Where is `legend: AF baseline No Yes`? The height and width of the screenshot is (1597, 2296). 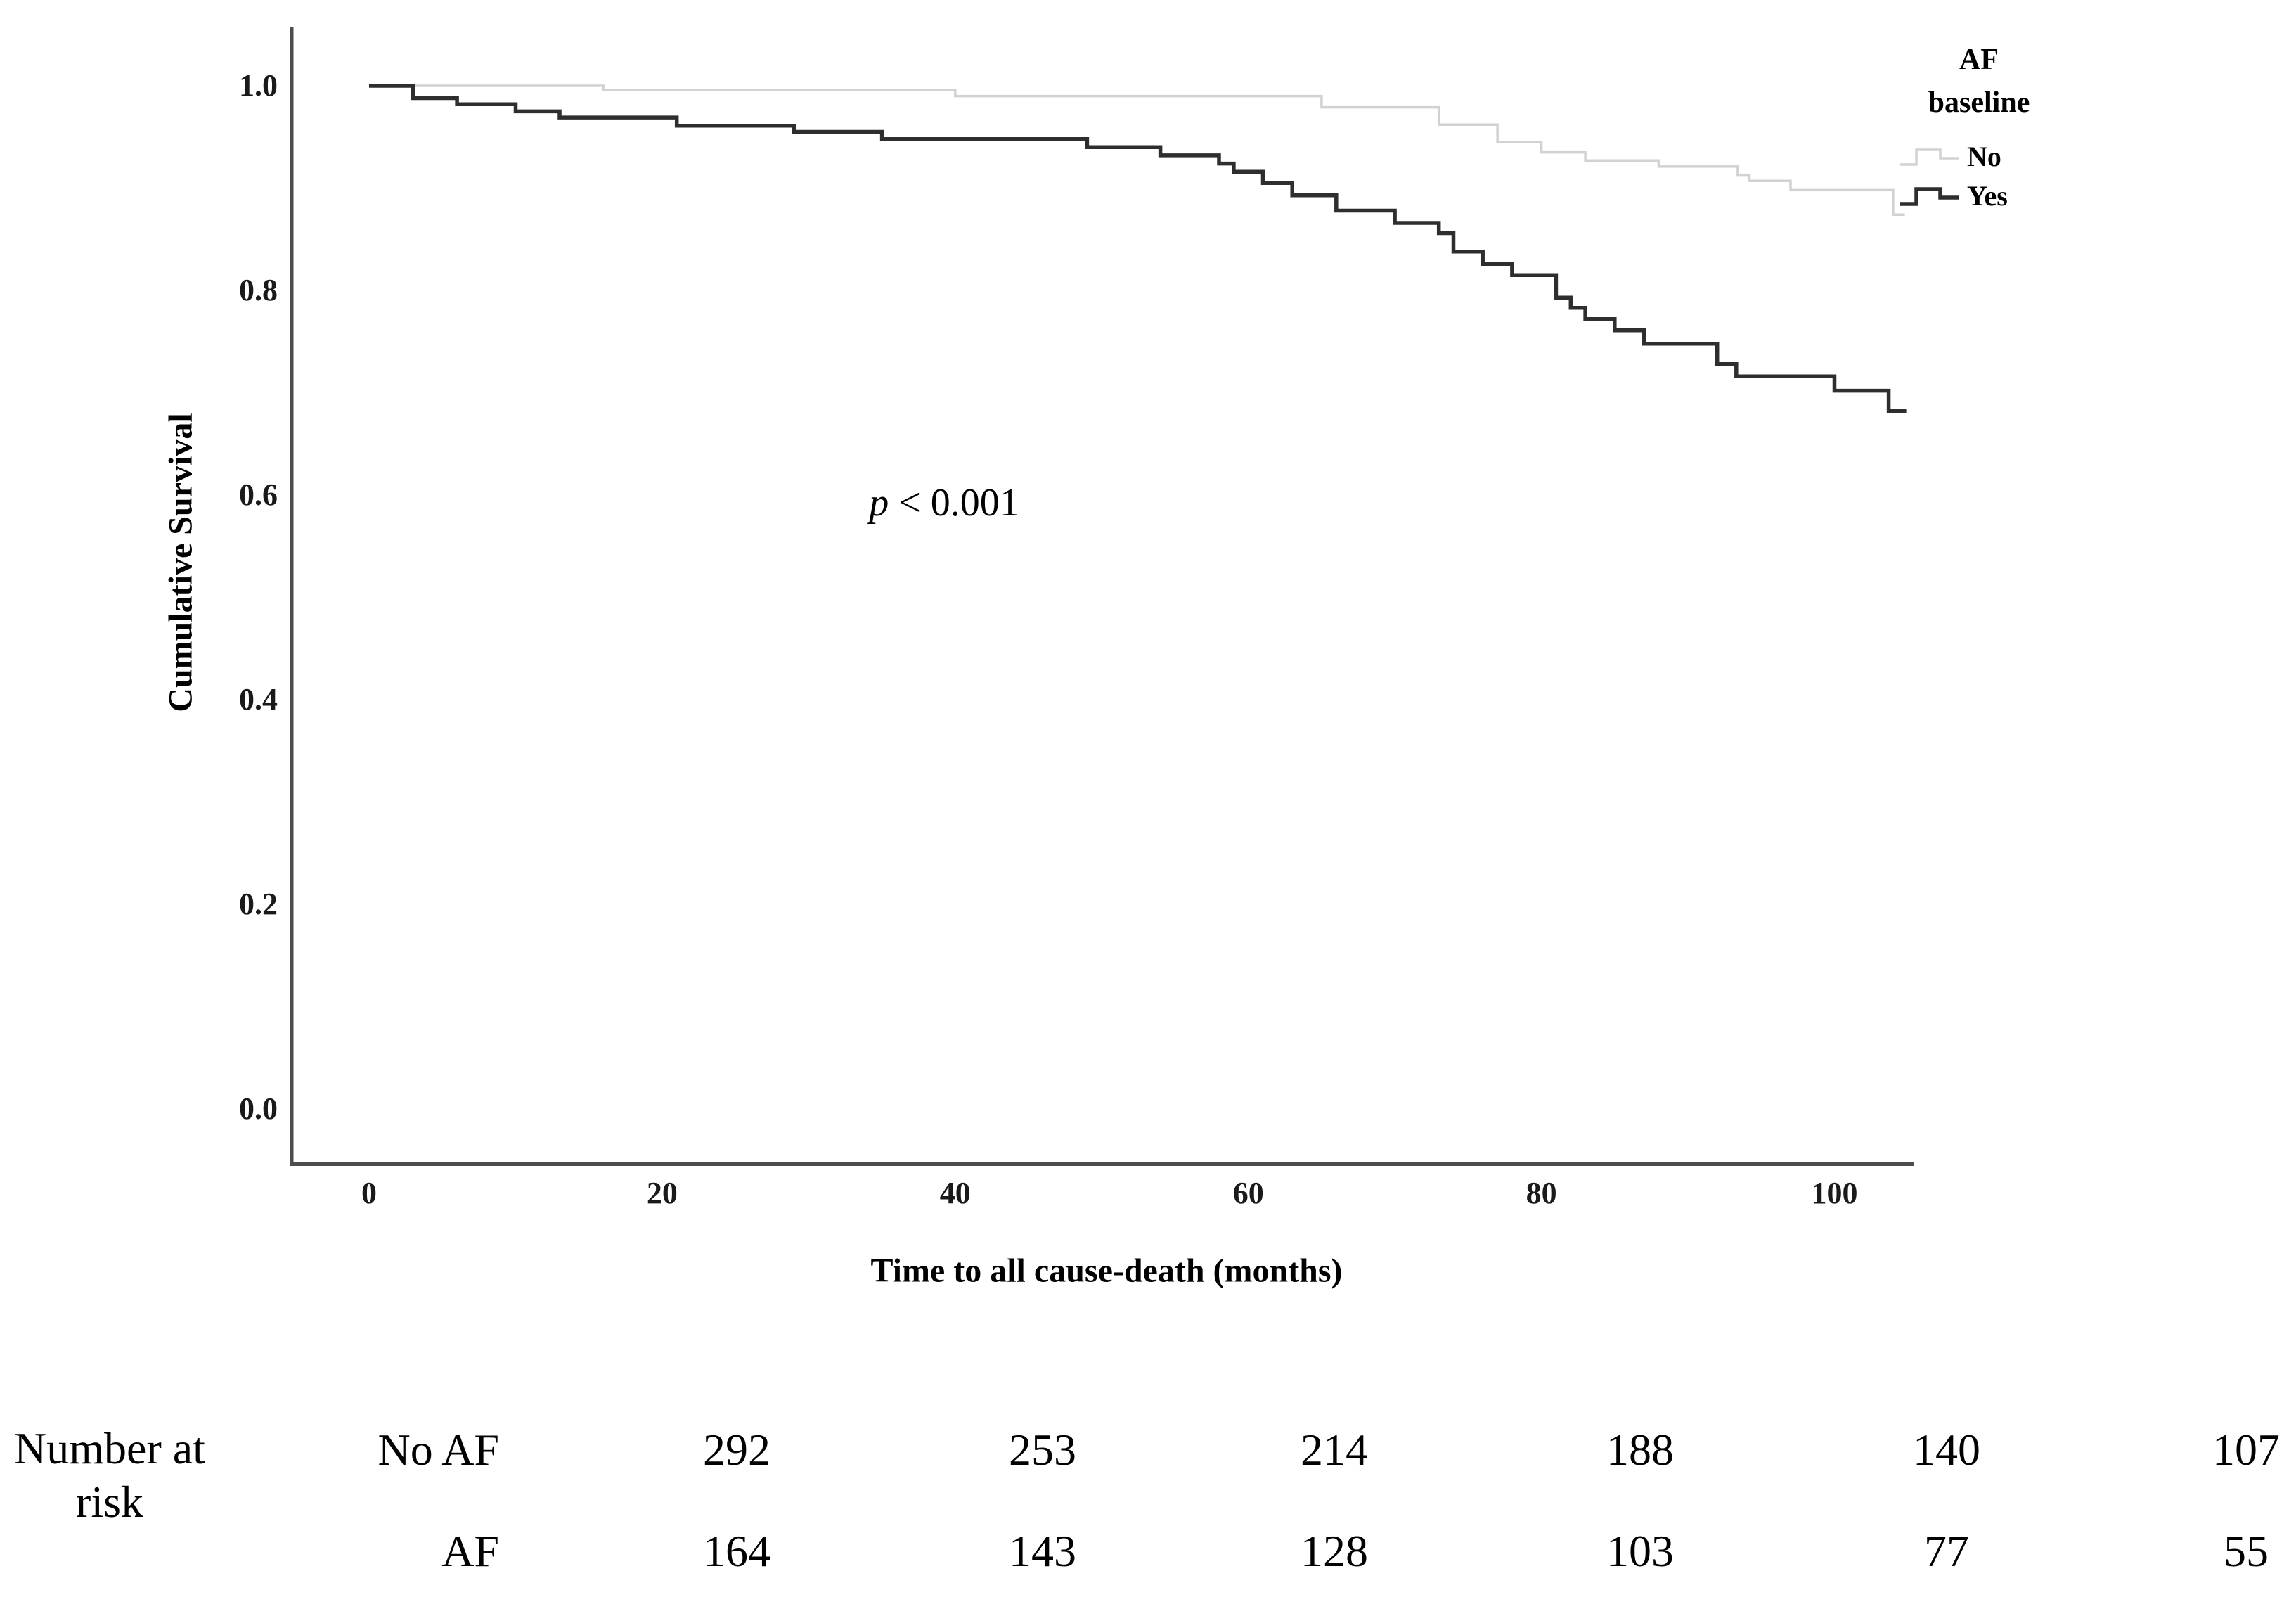 legend: AF baseline No Yes is located at coordinates (2045, 127).